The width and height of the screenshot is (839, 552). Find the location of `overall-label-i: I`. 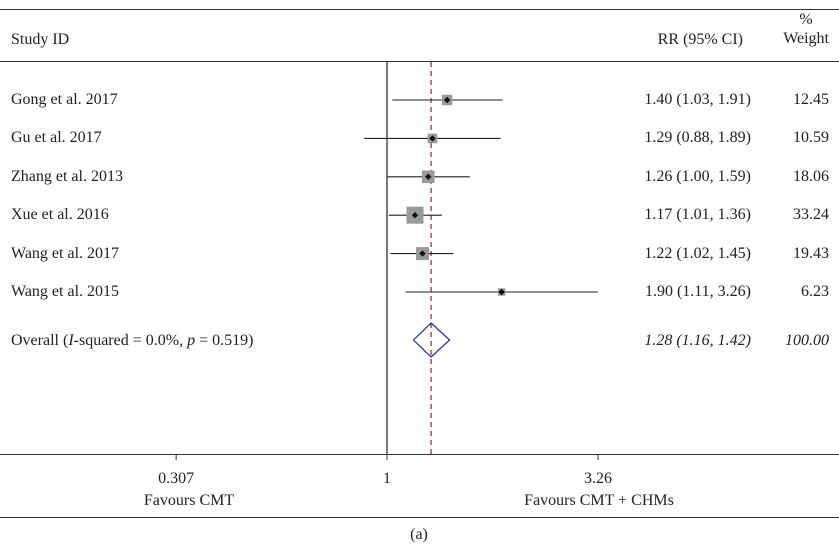

overall-label-i: I is located at coordinates (71, 340).